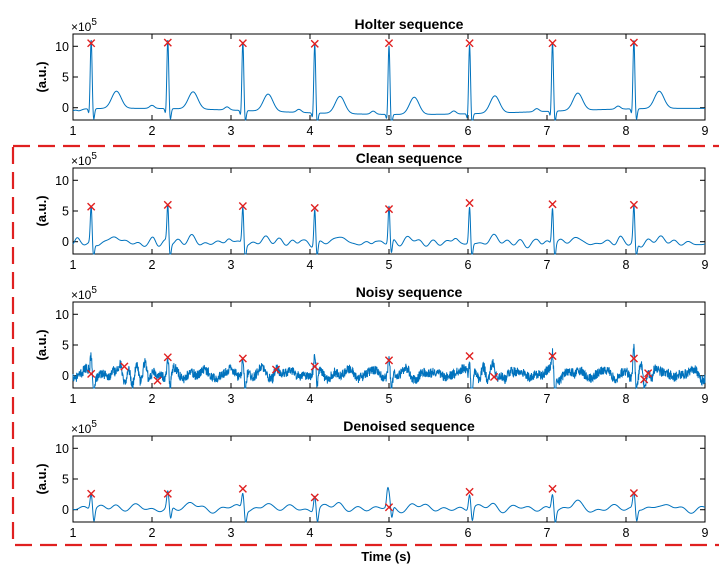 Image resolution: width=719 pixels, height=565 pixels. Describe the element at coordinates (409, 24) in the screenshot. I see `panel-title: Holter sequence` at that location.